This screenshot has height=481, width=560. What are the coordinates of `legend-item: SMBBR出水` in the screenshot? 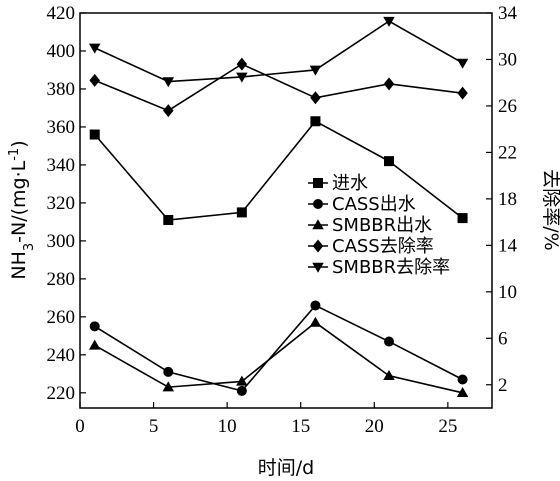 It's located at (370, 225).